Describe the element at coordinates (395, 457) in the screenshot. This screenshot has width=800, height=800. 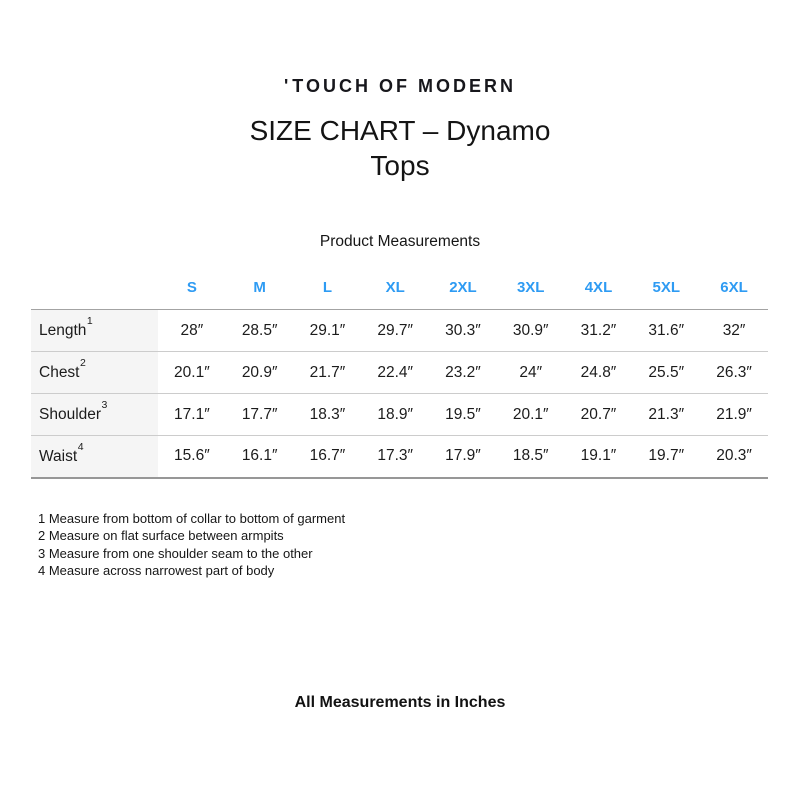
I see `cell-waist-xl: 17.3″` at that location.